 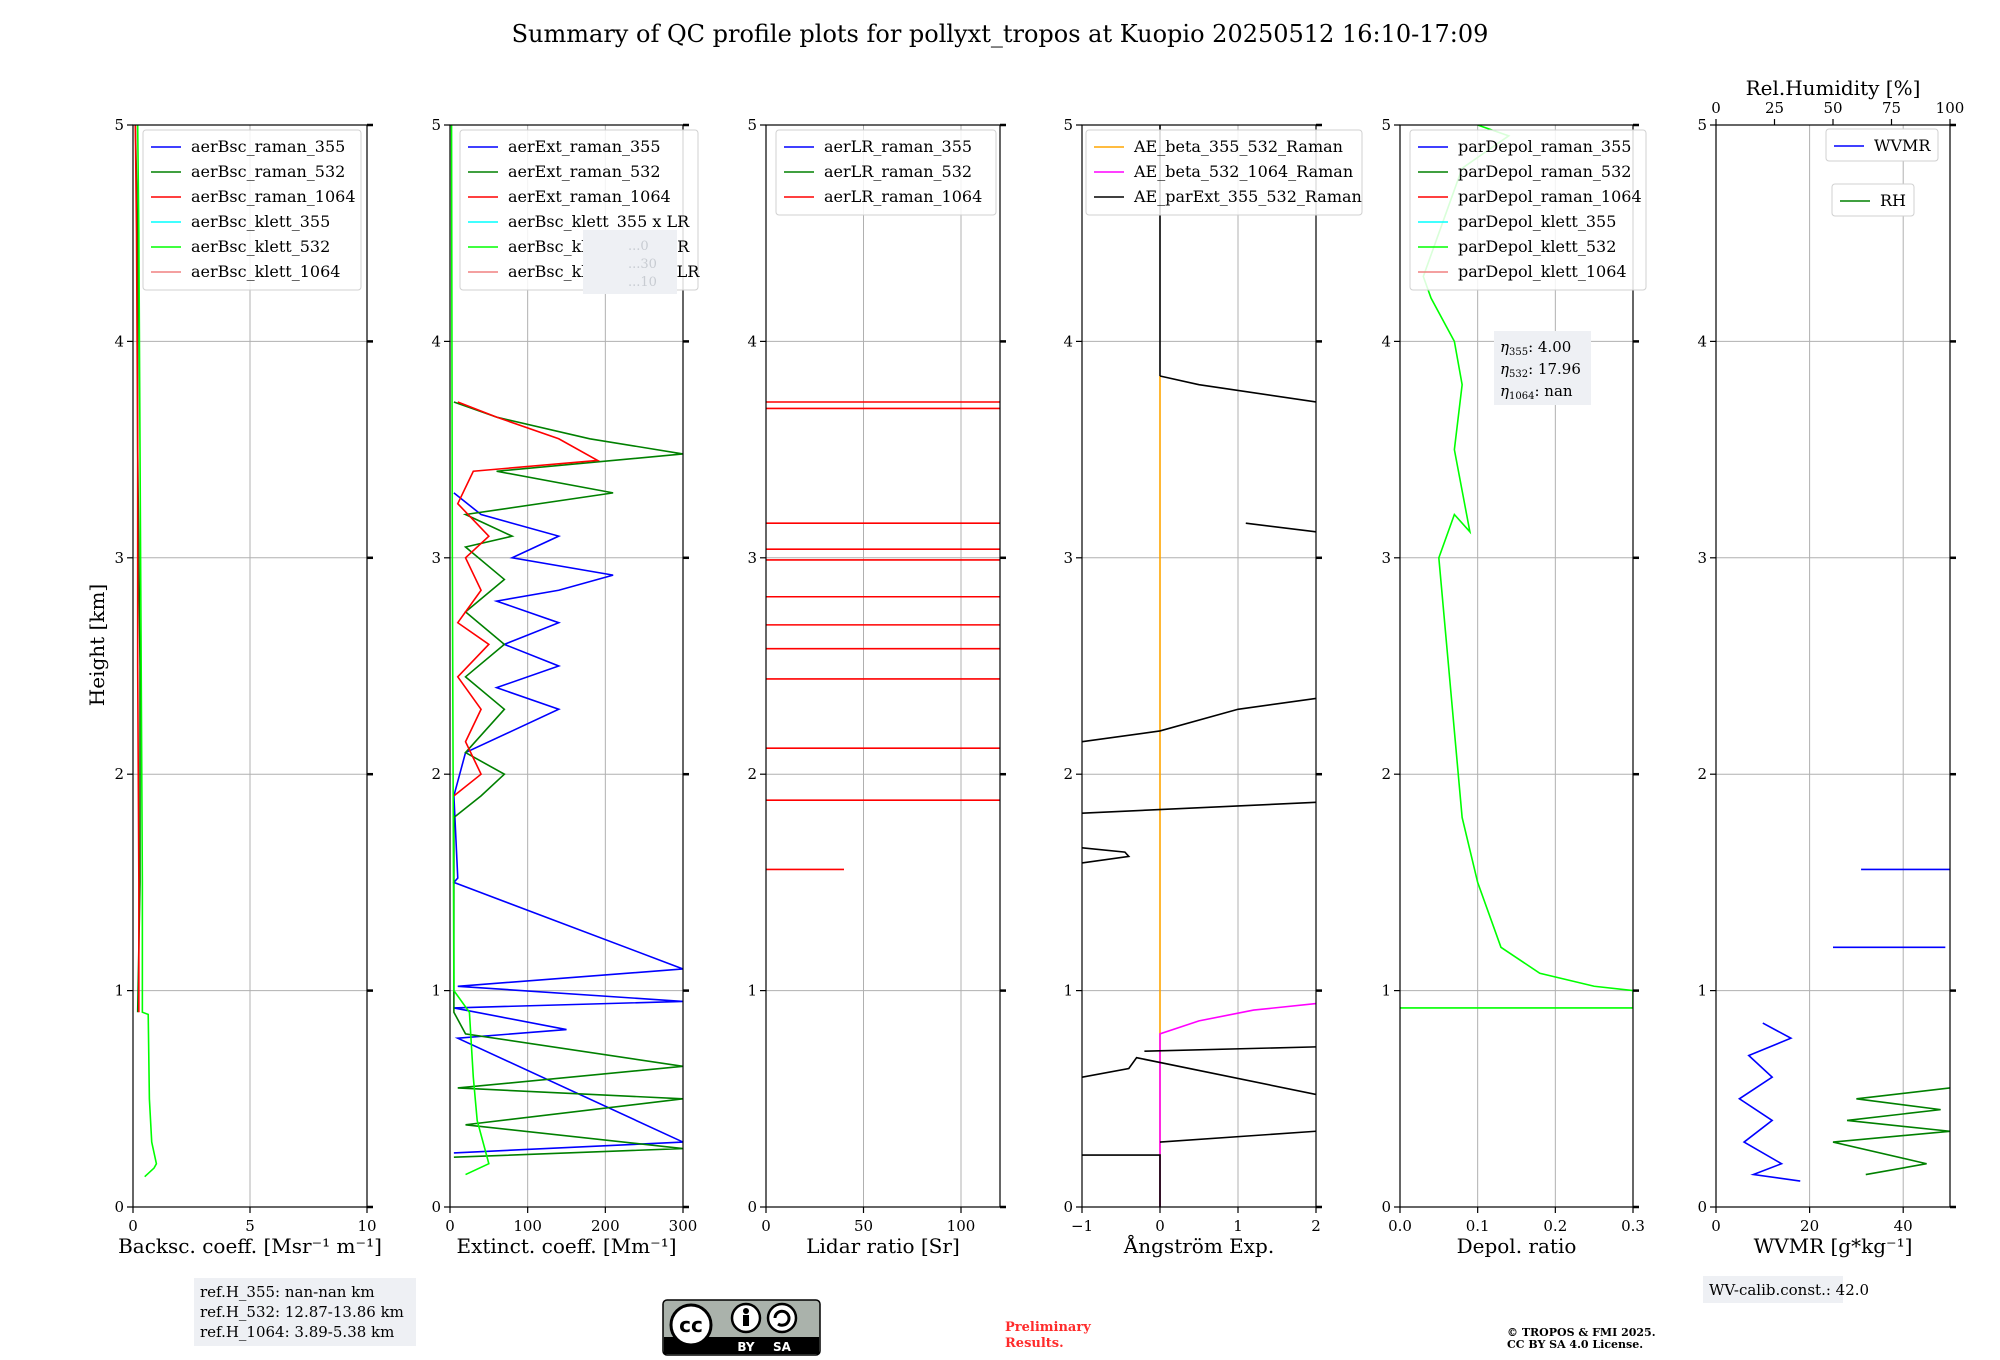 I want to click on eta-532-label: η532: 17.96, so click(x=1540, y=370).